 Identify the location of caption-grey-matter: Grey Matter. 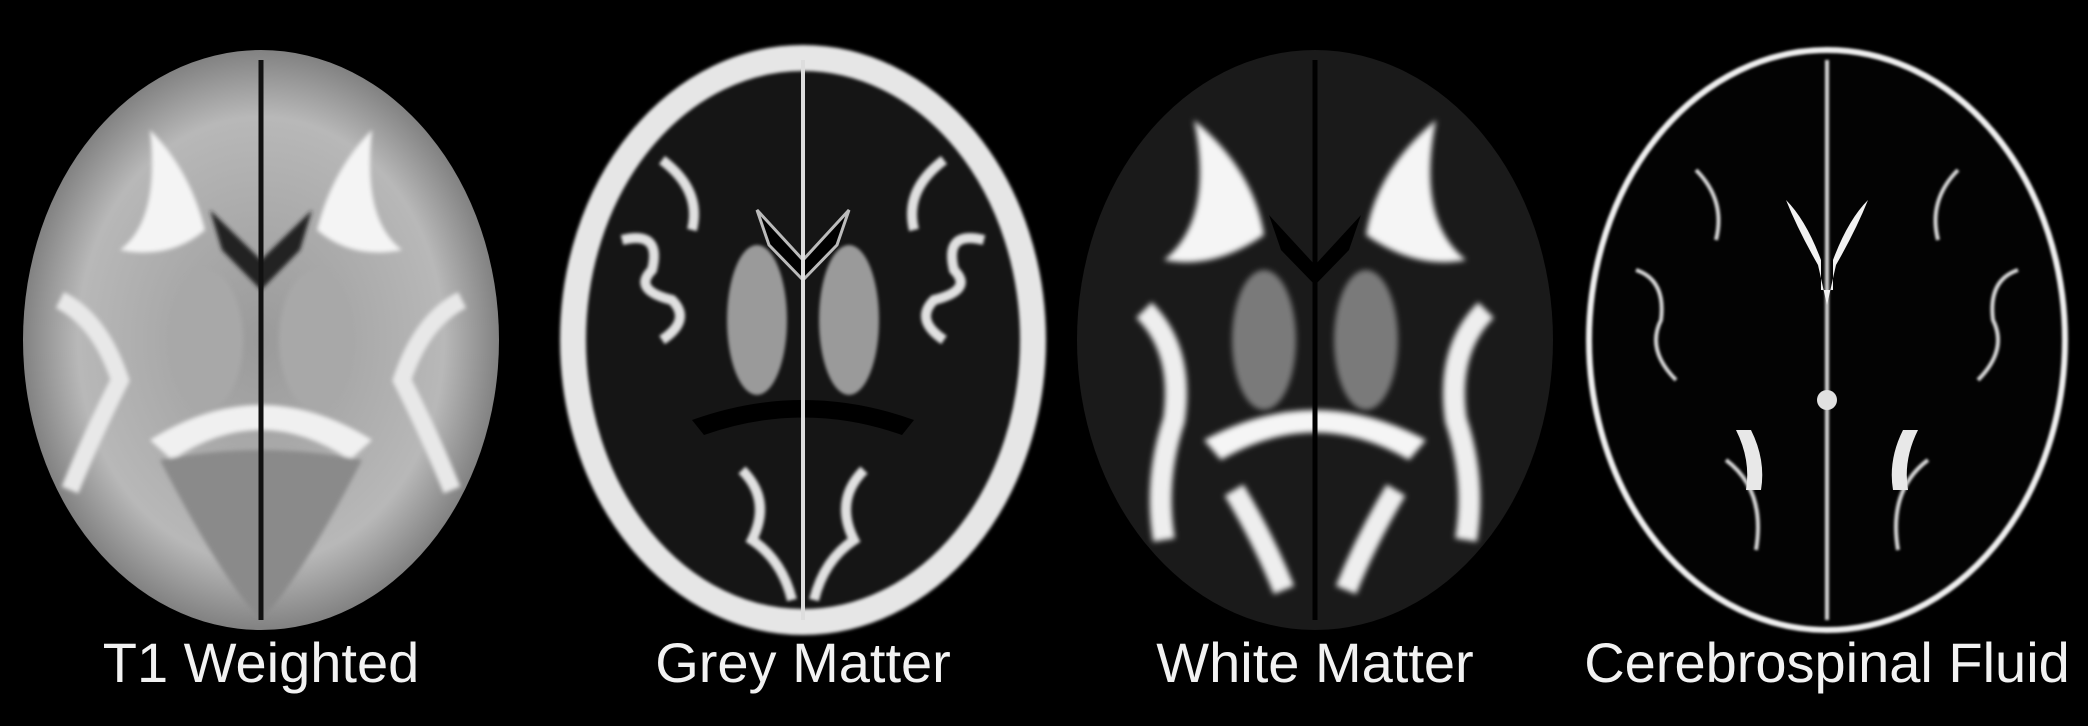
(803, 662).